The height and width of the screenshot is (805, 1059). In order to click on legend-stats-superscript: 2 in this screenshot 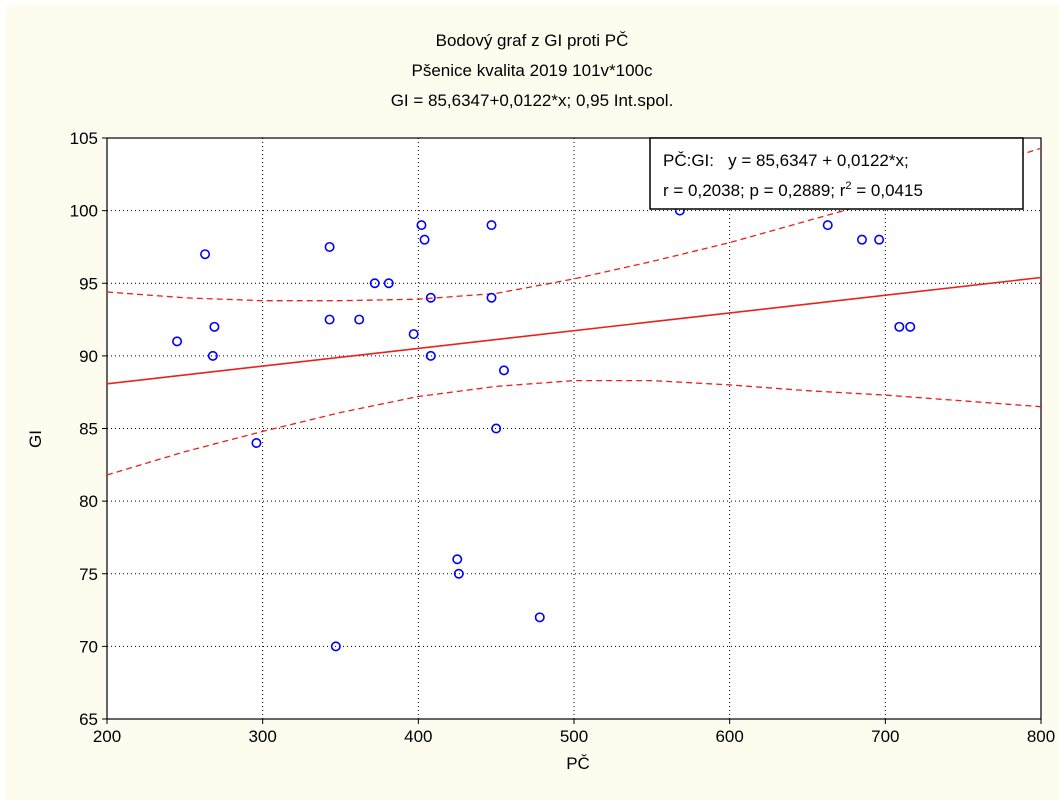, I will do `click(848, 186)`.